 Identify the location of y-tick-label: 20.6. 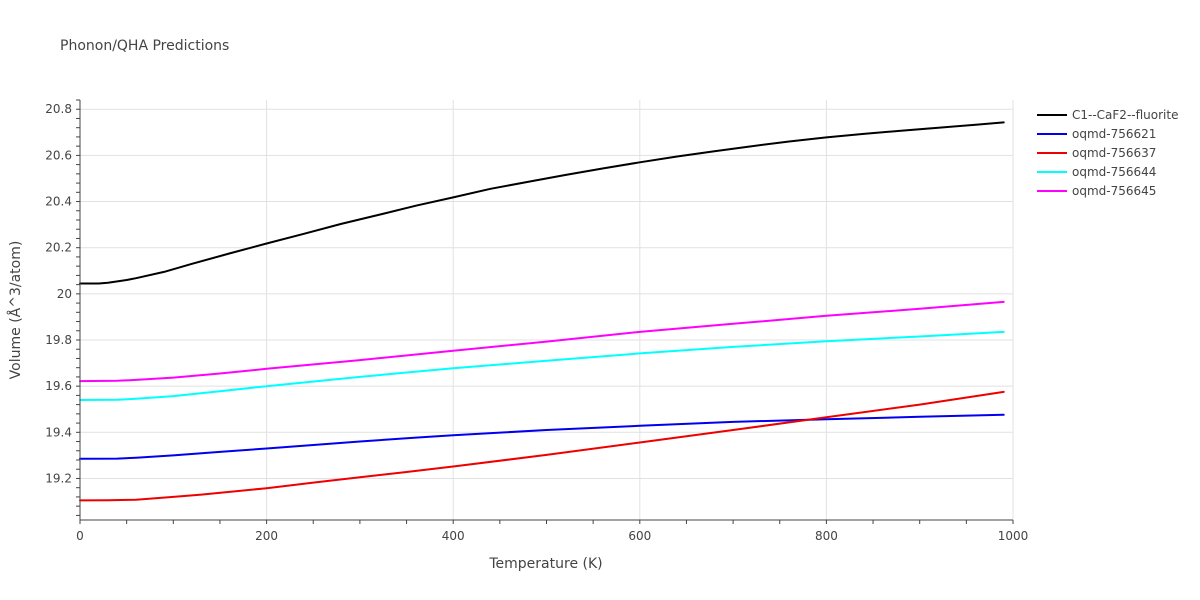
(58, 155).